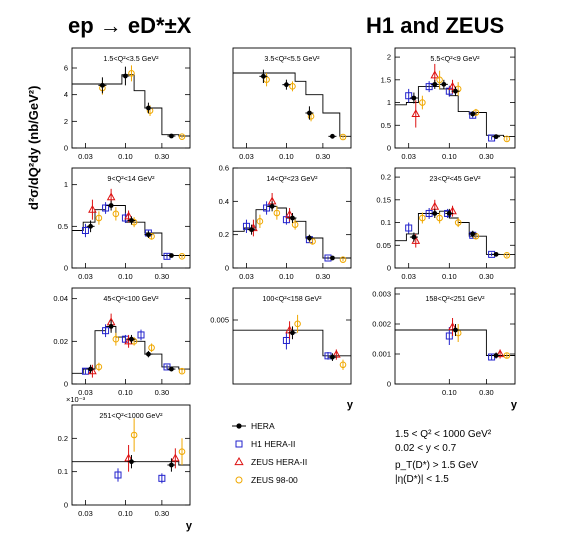  I want to click on y-tick-label: 1, so click(389, 102).